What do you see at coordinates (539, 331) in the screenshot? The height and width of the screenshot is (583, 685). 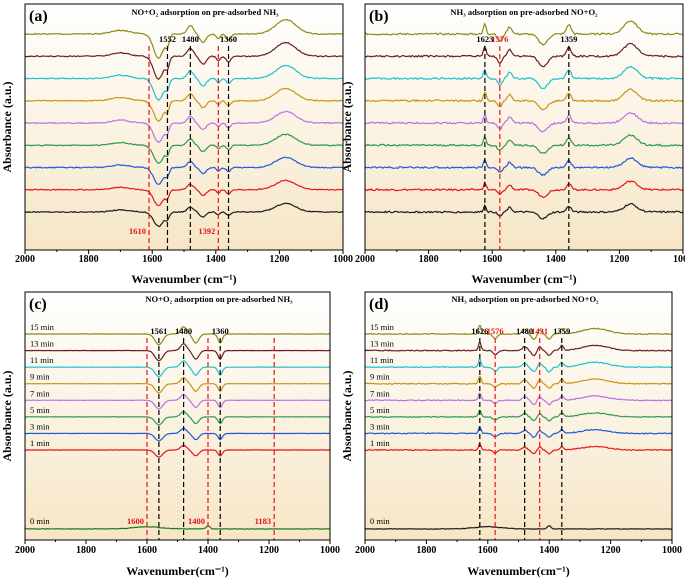 I see `peak-label: 1431` at bounding box center [539, 331].